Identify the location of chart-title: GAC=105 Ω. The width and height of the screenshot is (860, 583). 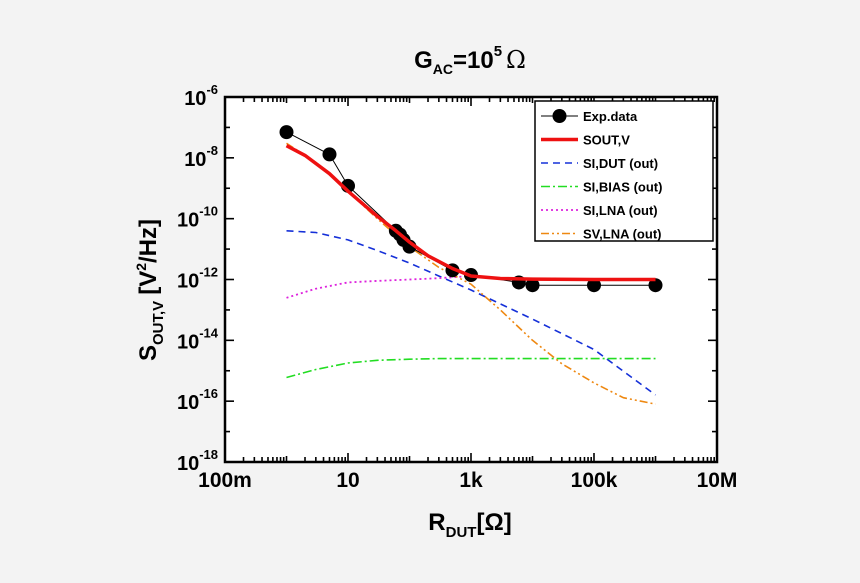
(470, 60).